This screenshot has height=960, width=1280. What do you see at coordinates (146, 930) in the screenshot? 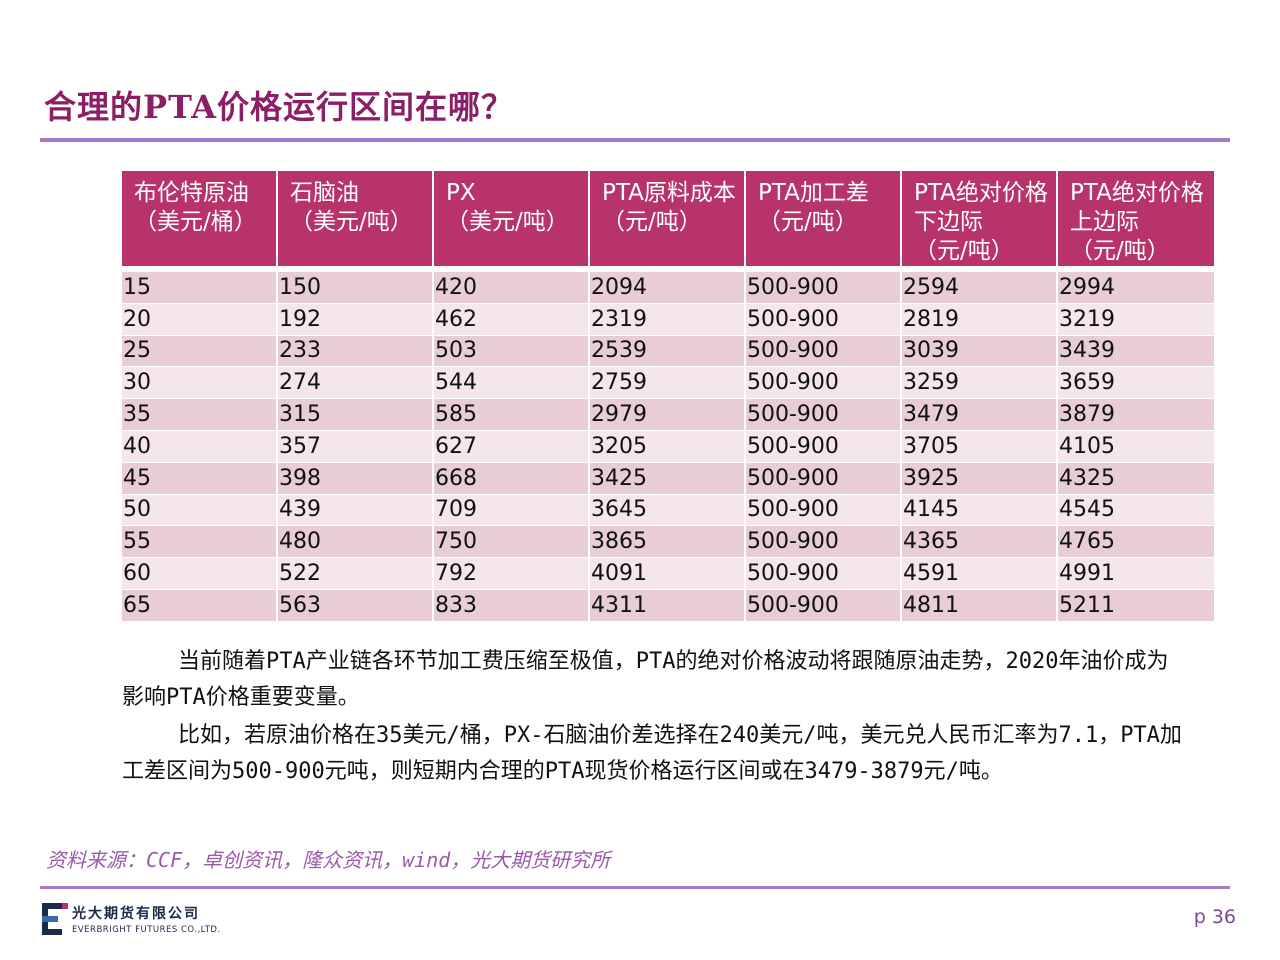
I see `logo-english-name: EVERBRIGHT FUTURES CO.,LTD.` at bounding box center [146, 930].